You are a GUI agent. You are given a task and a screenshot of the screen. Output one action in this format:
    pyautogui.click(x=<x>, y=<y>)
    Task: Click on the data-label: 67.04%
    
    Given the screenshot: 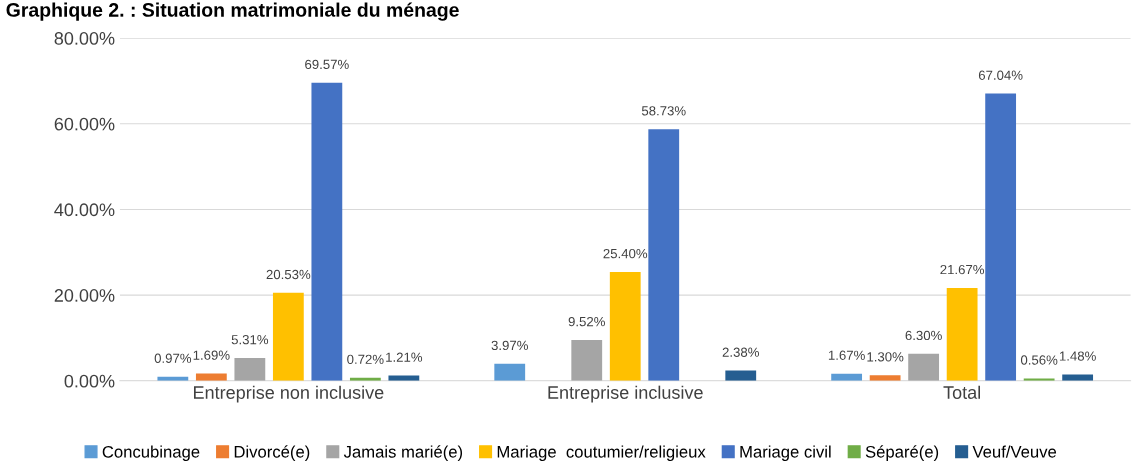 What is the action you would take?
    pyautogui.click(x=1000, y=75)
    